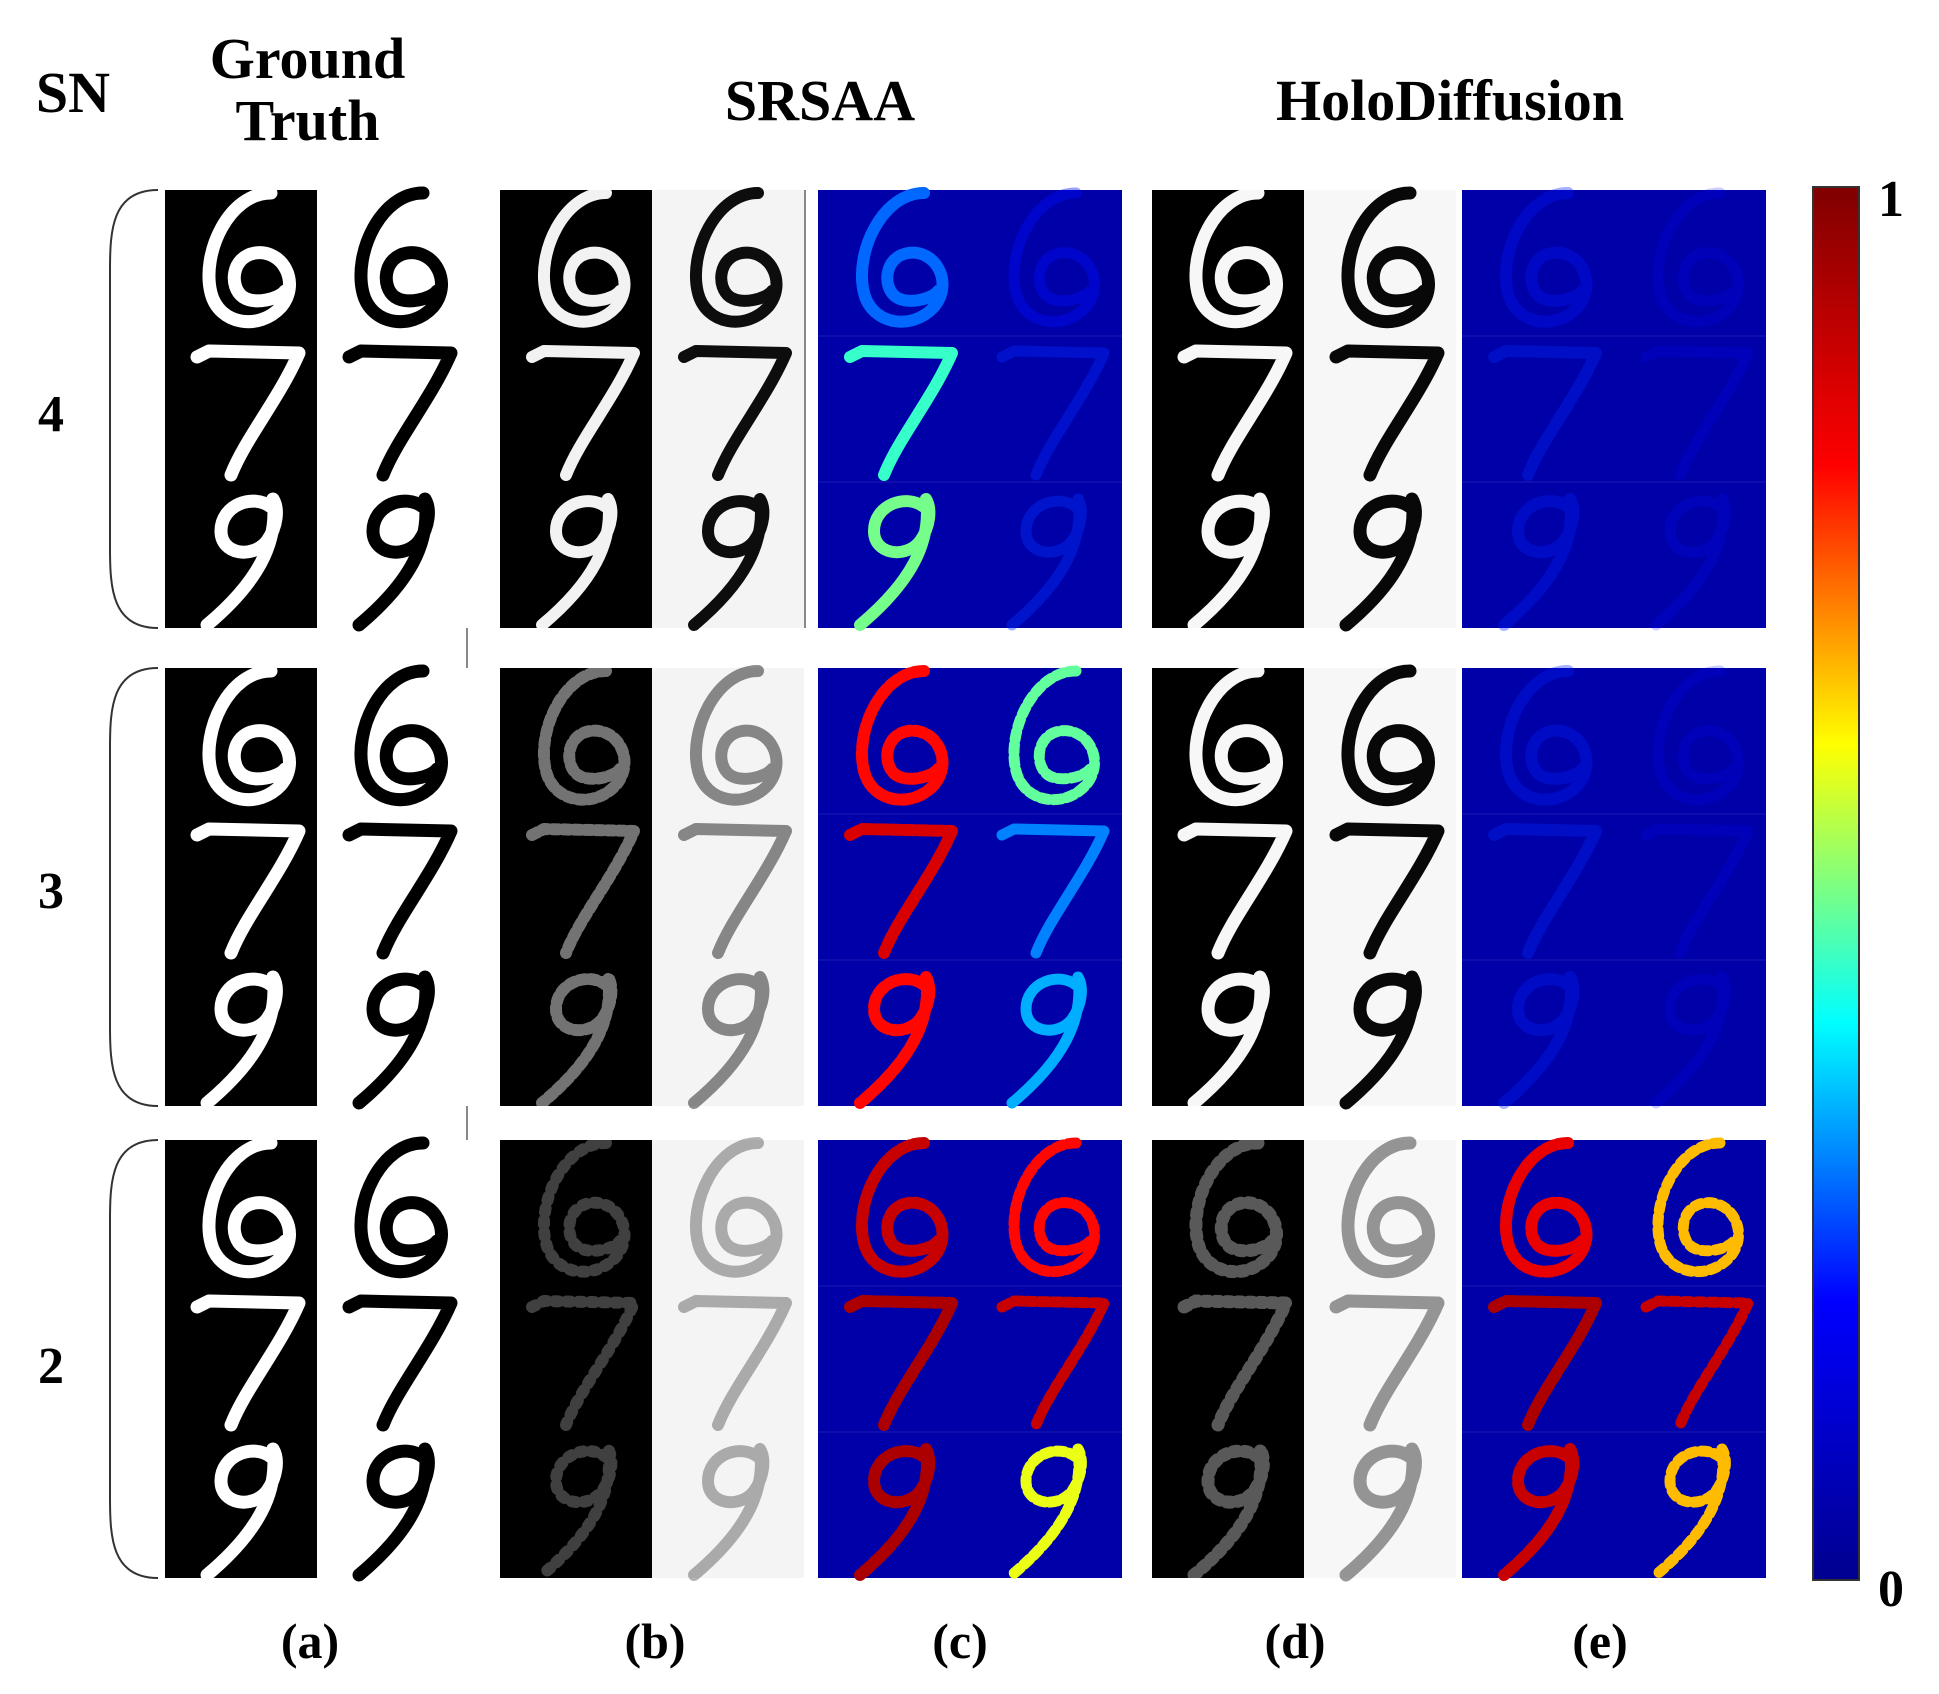 Image resolution: width=1939 pixels, height=1694 pixels. Describe the element at coordinates (1295, 1641) in the screenshot. I see `sub-label-d: (d)` at that location.